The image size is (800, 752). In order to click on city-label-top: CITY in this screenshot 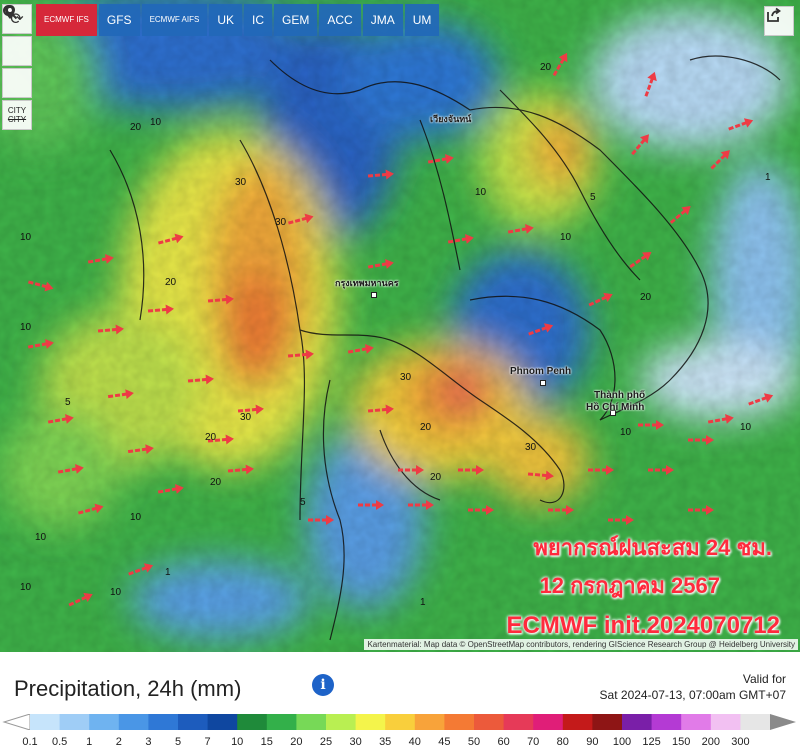, I will do `click(17, 110)`.